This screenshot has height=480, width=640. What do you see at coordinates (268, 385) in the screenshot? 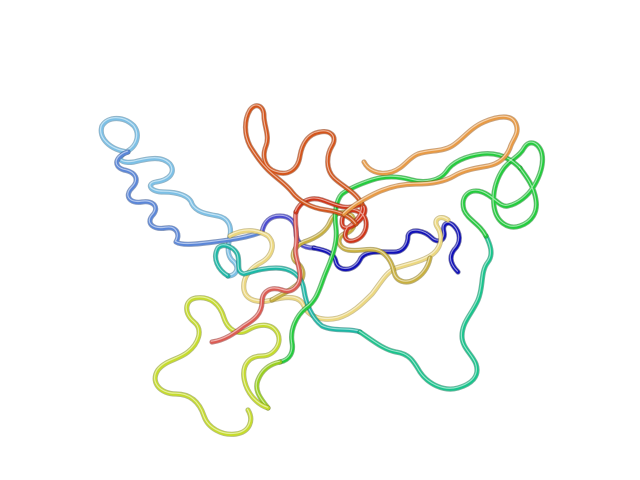
I see `segment-lime` at bounding box center [268, 385].